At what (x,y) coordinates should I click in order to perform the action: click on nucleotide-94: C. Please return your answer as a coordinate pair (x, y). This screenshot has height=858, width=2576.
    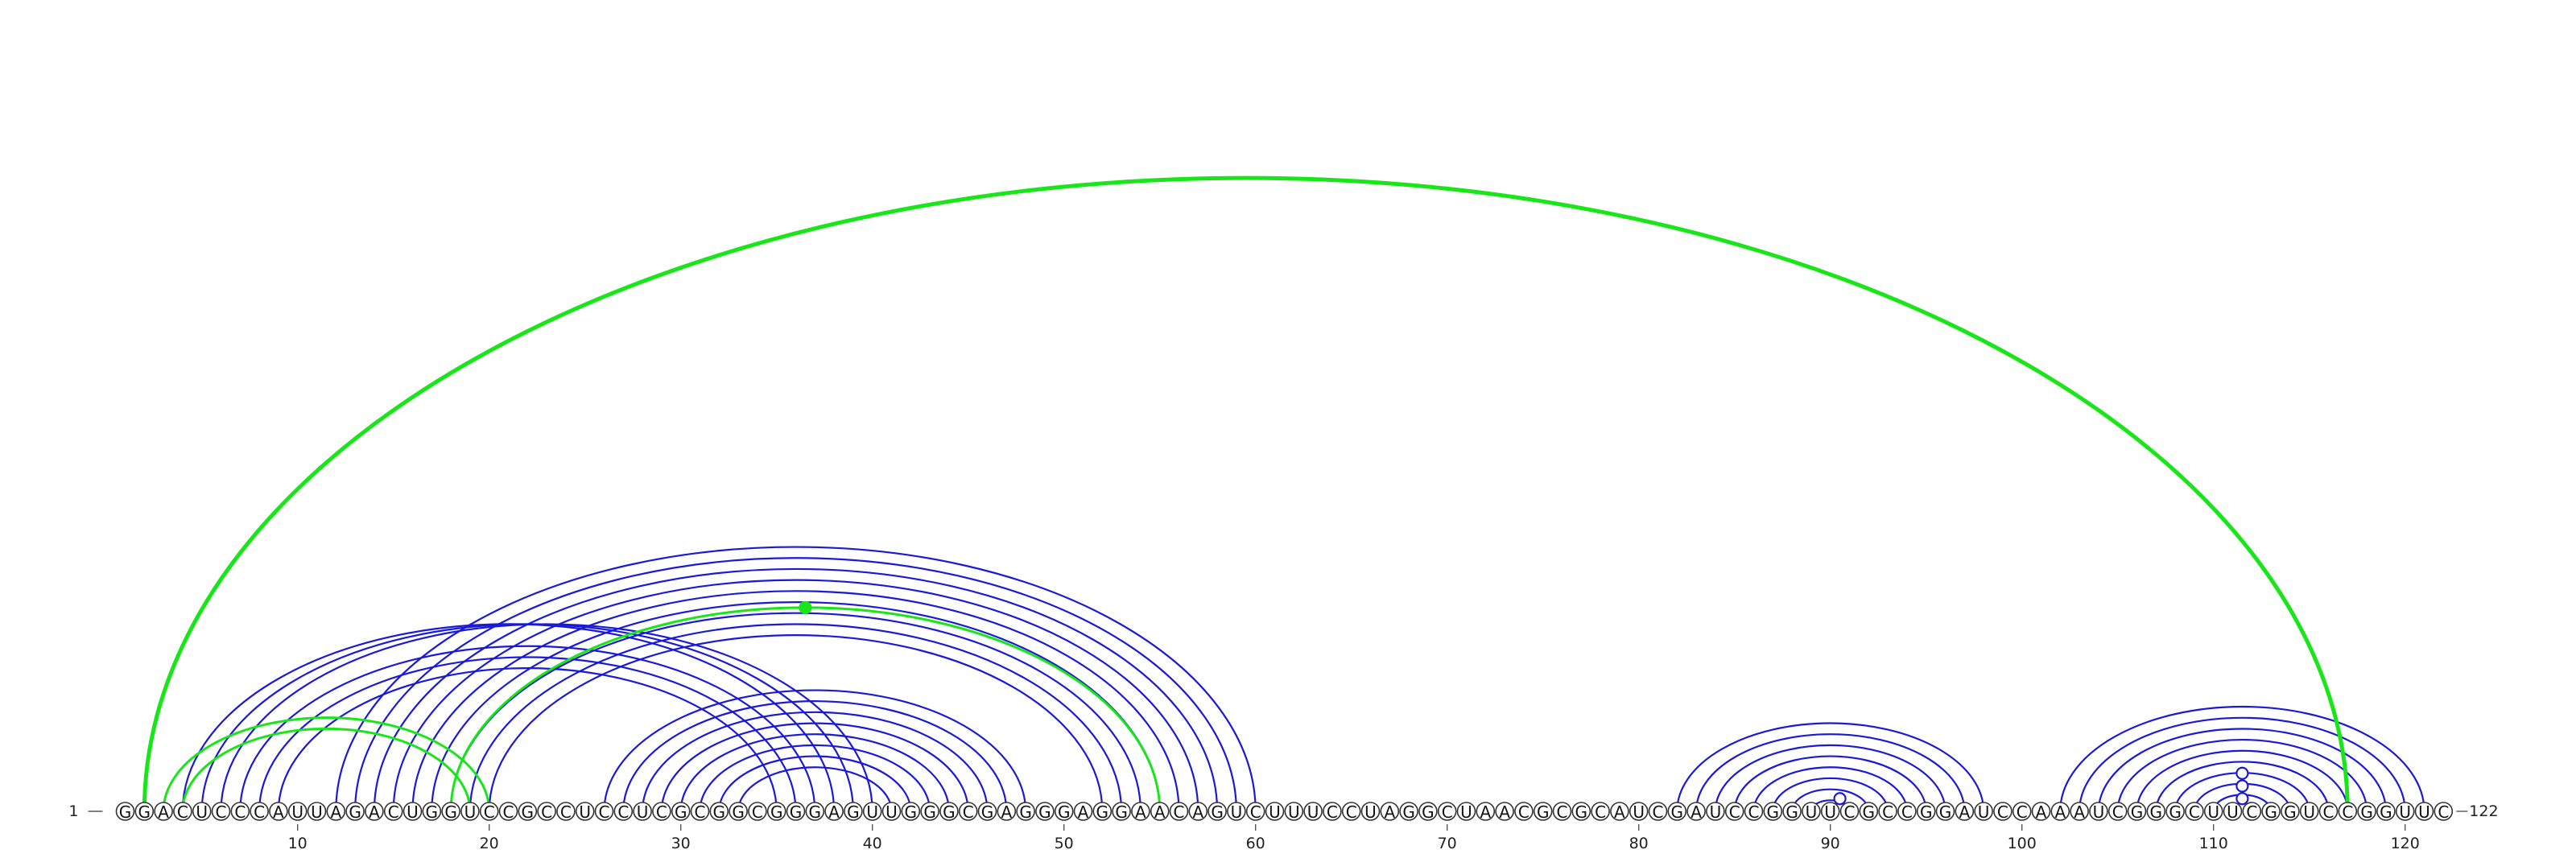
    Looking at the image, I should click on (1907, 812).